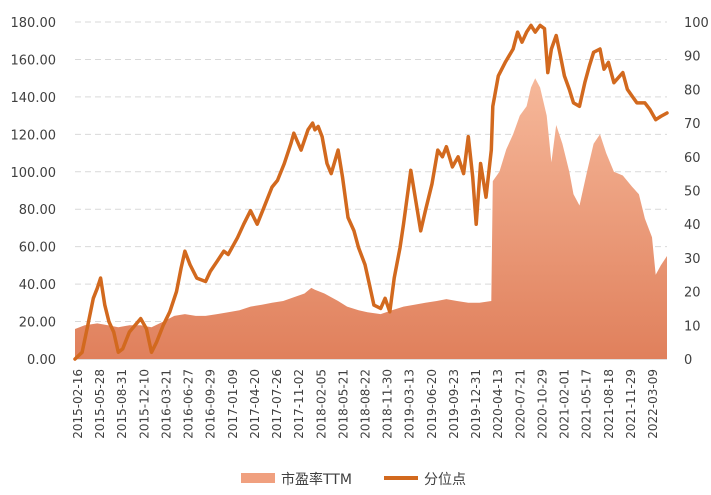 The height and width of the screenshot is (495, 711). I want to click on x-tick-label: 2022-03-09, so click(653, 404).